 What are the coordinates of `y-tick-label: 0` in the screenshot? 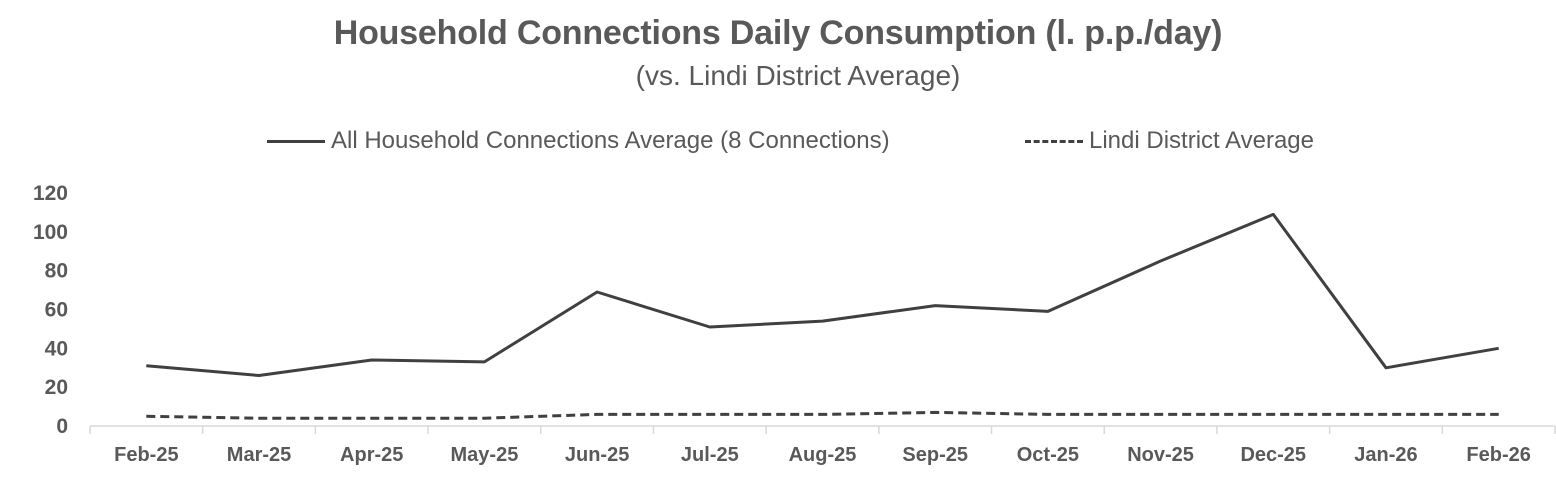 It's located at (62, 426).